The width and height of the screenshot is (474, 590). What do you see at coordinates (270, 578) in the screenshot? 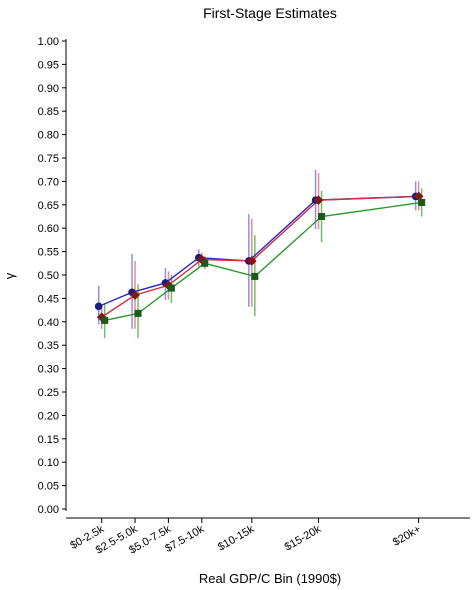
I see `x-axis-label: Real GDP/C Bin (1990$)` at bounding box center [270, 578].